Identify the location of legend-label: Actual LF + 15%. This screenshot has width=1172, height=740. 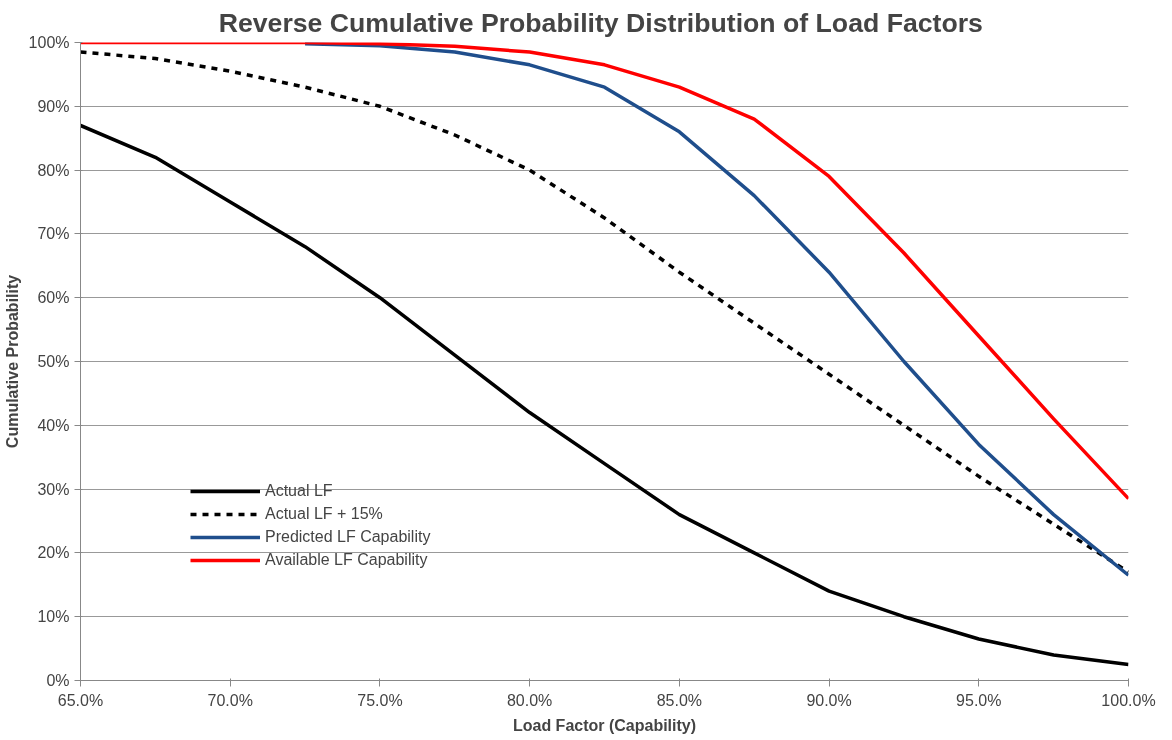
(324, 514).